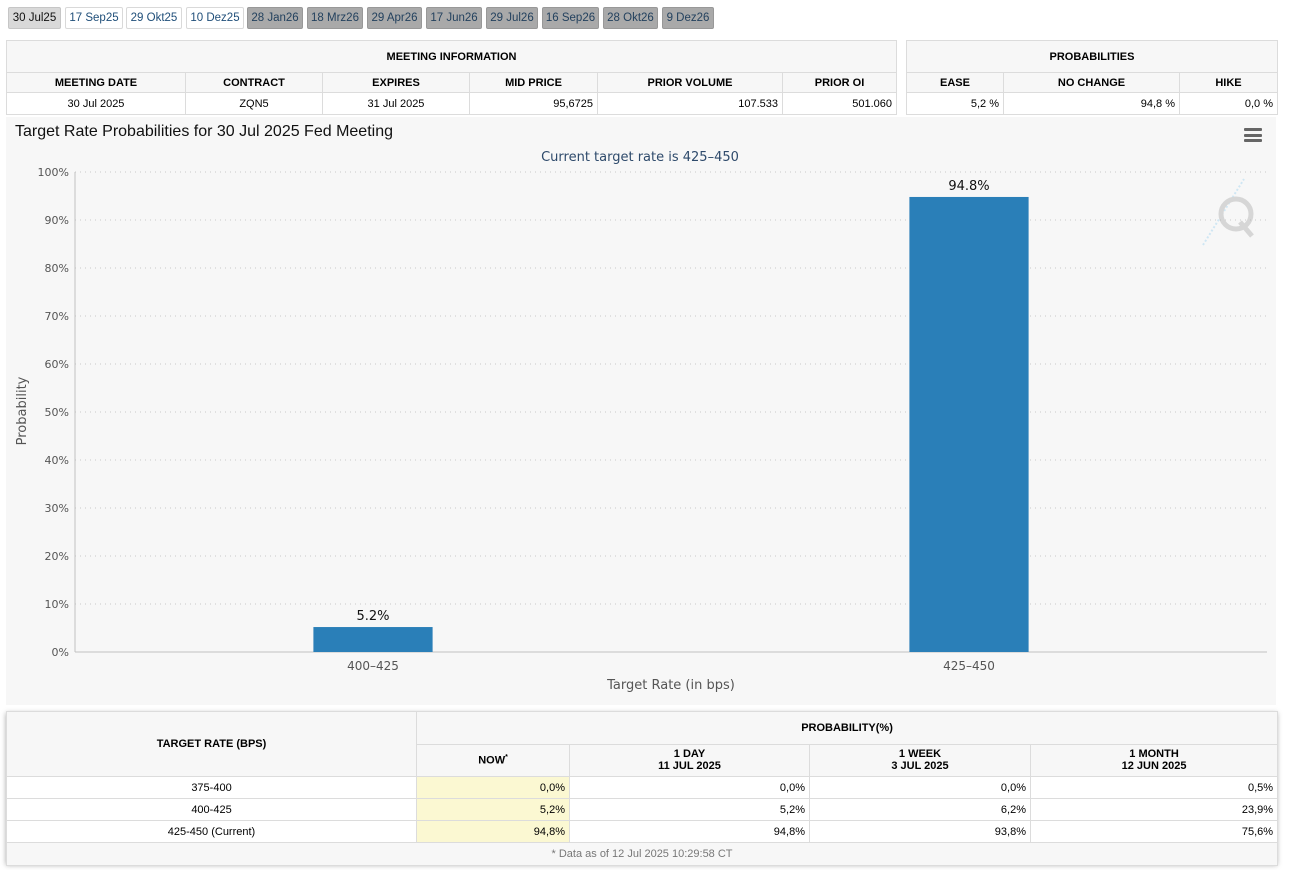  Describe the element at coordinates (454, 18) in the screenshot. I see `tab-meeting-7: 17 Jun26` at that location.